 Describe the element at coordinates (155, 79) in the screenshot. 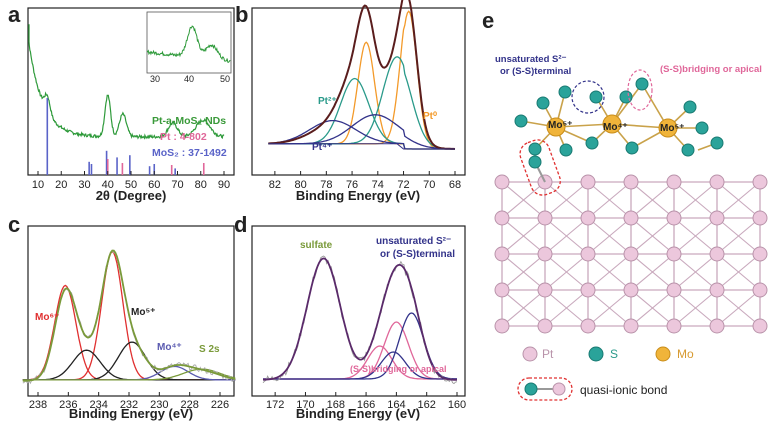

I see `inset-tick-30: 30` at that location.